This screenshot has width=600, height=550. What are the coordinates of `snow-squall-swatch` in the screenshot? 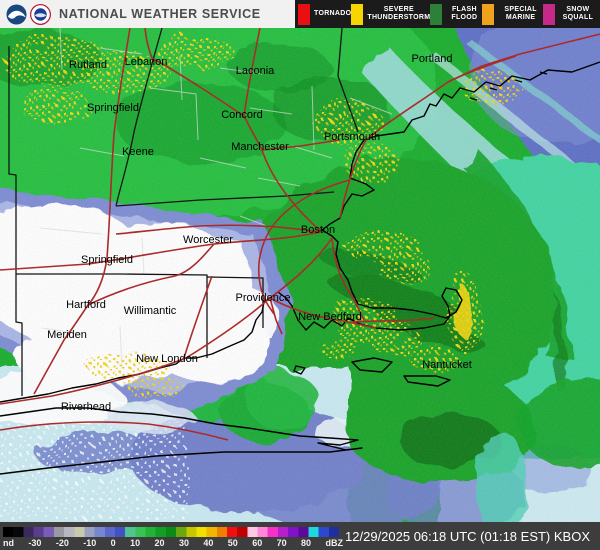 It's located at (548, 14).